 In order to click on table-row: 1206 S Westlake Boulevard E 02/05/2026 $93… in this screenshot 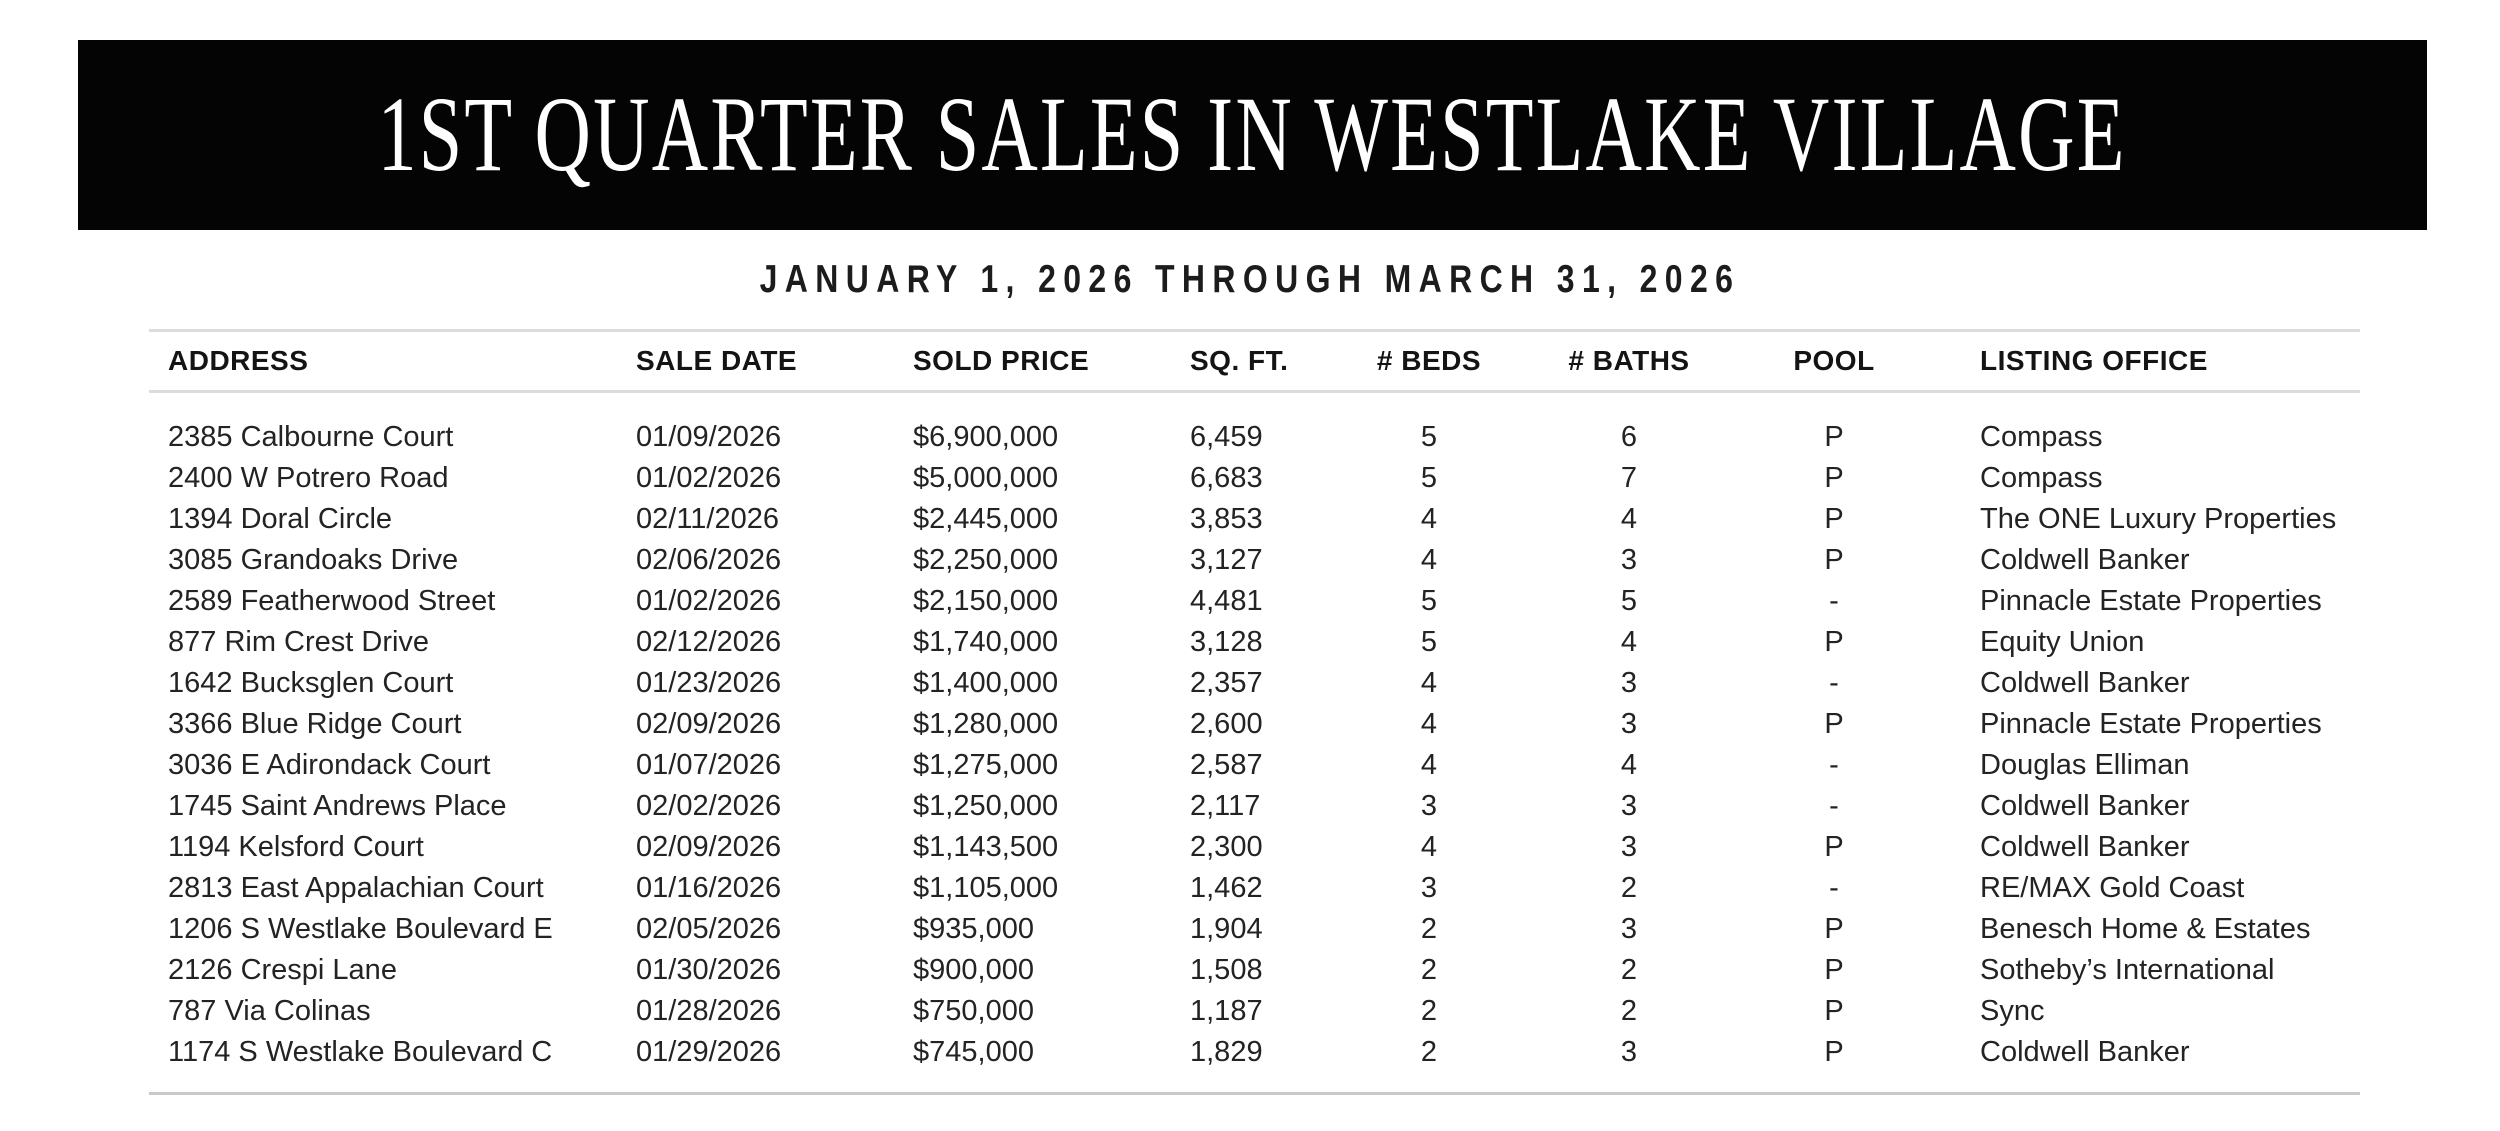, I will do `click(1254, 929)`.